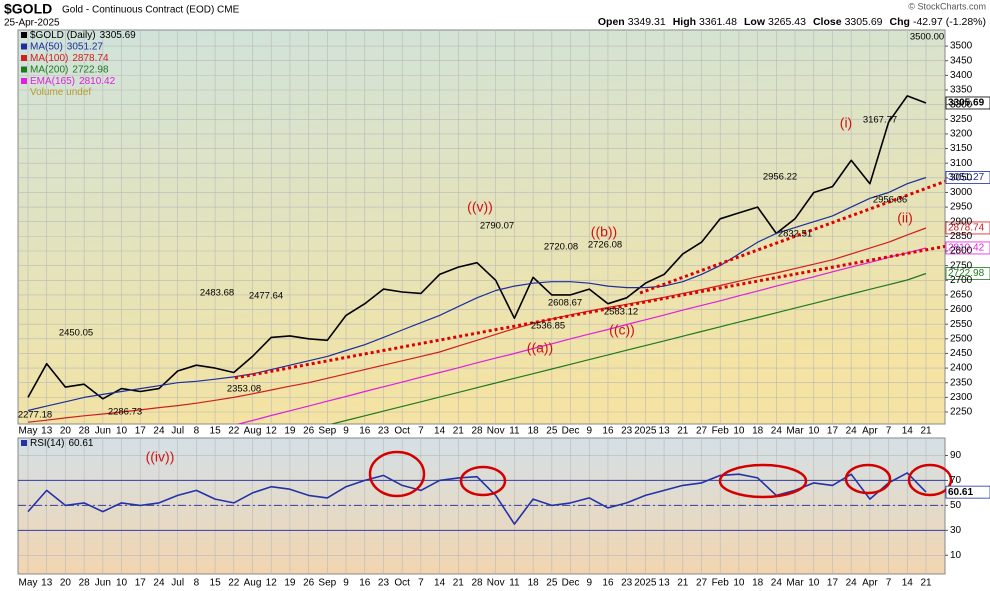 Image resolution: width=990 pixels, height=591 pixels. What do you see at coordinates (961, 338) in the screenshot?
I see `y-tick-label: 2500` at bounding box center [961, 338].